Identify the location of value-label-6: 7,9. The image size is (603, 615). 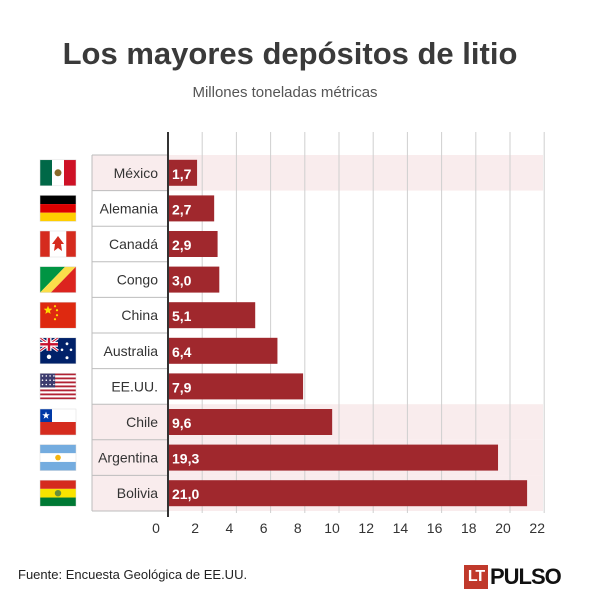
(182, 387).